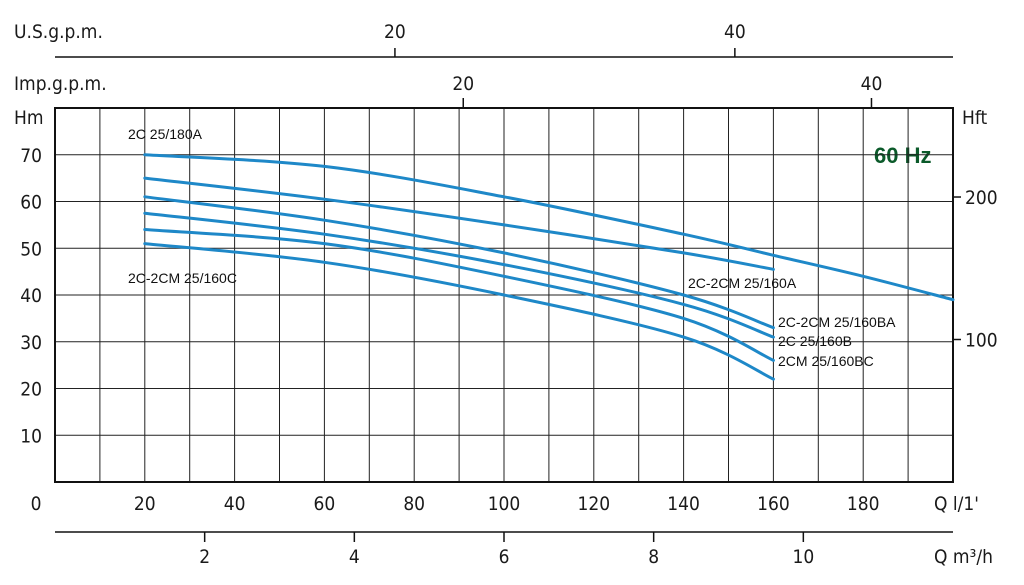  What do you see at coordinates (325, 504) in the screenshot?
I see `x-primary-tick-label: 60` at bounding box center [325, 504].